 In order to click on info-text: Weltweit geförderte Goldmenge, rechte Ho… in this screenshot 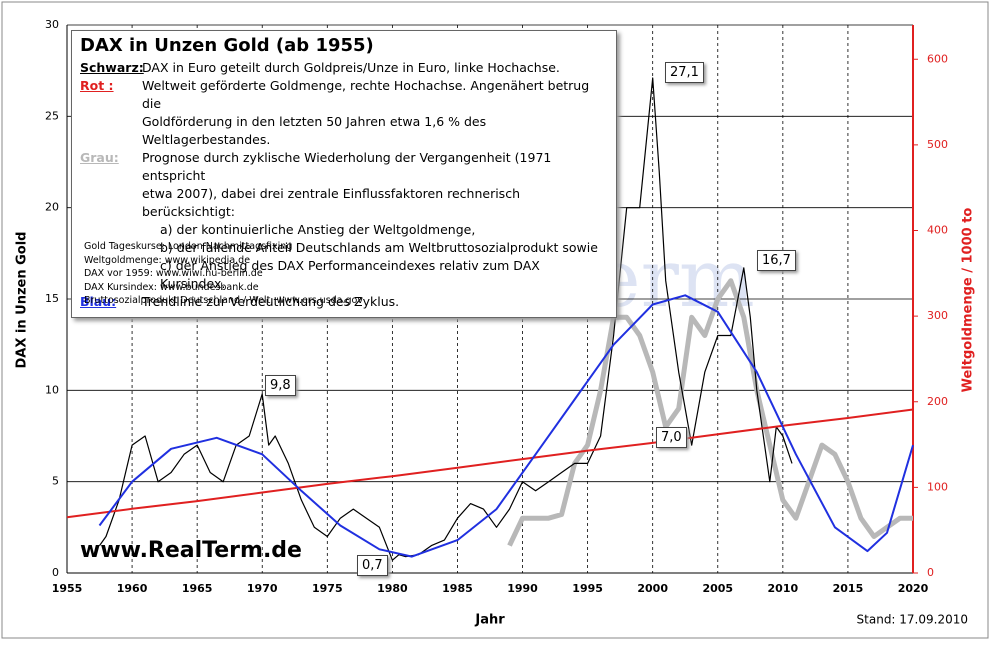, I will do `click(366, 94)`.